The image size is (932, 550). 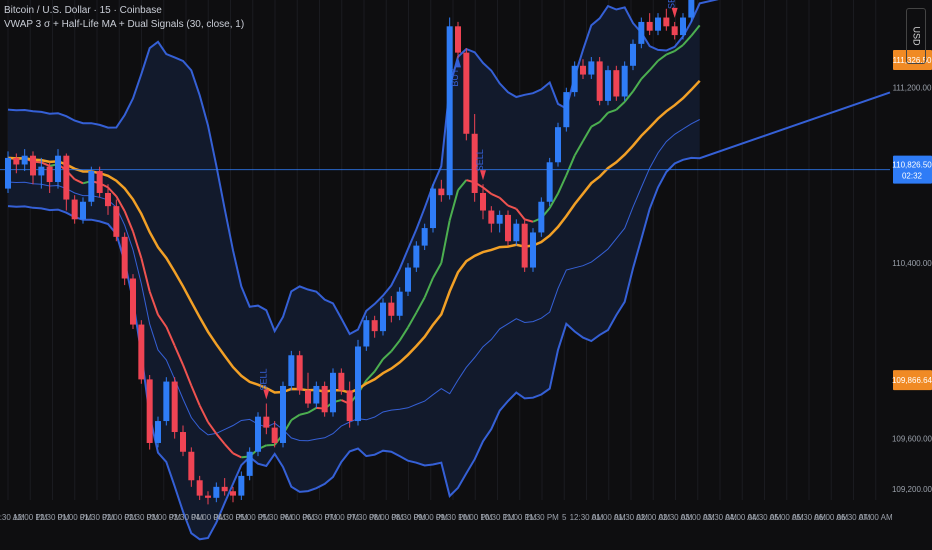 I want to click on x-tick-label: 12:30 AM, so click(x=587, y=517).